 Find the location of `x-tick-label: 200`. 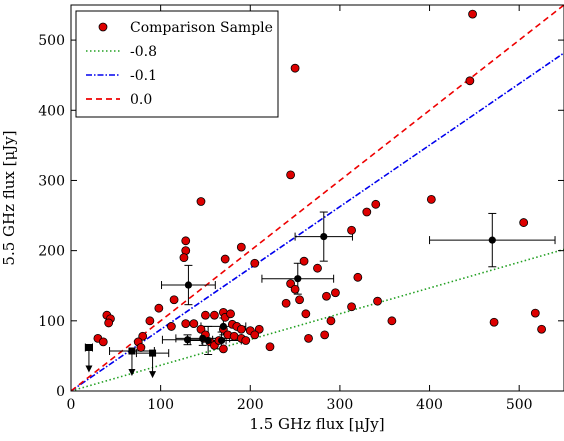

x-tick-label: 200 is located at coordinates (250, 405).